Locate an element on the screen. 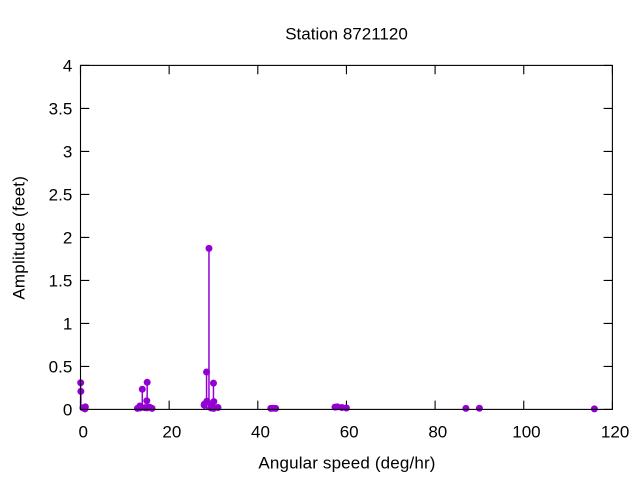 The width and height of the screenshot is (640, 480). svg-text: 40 is located at coordinates (260, 431).